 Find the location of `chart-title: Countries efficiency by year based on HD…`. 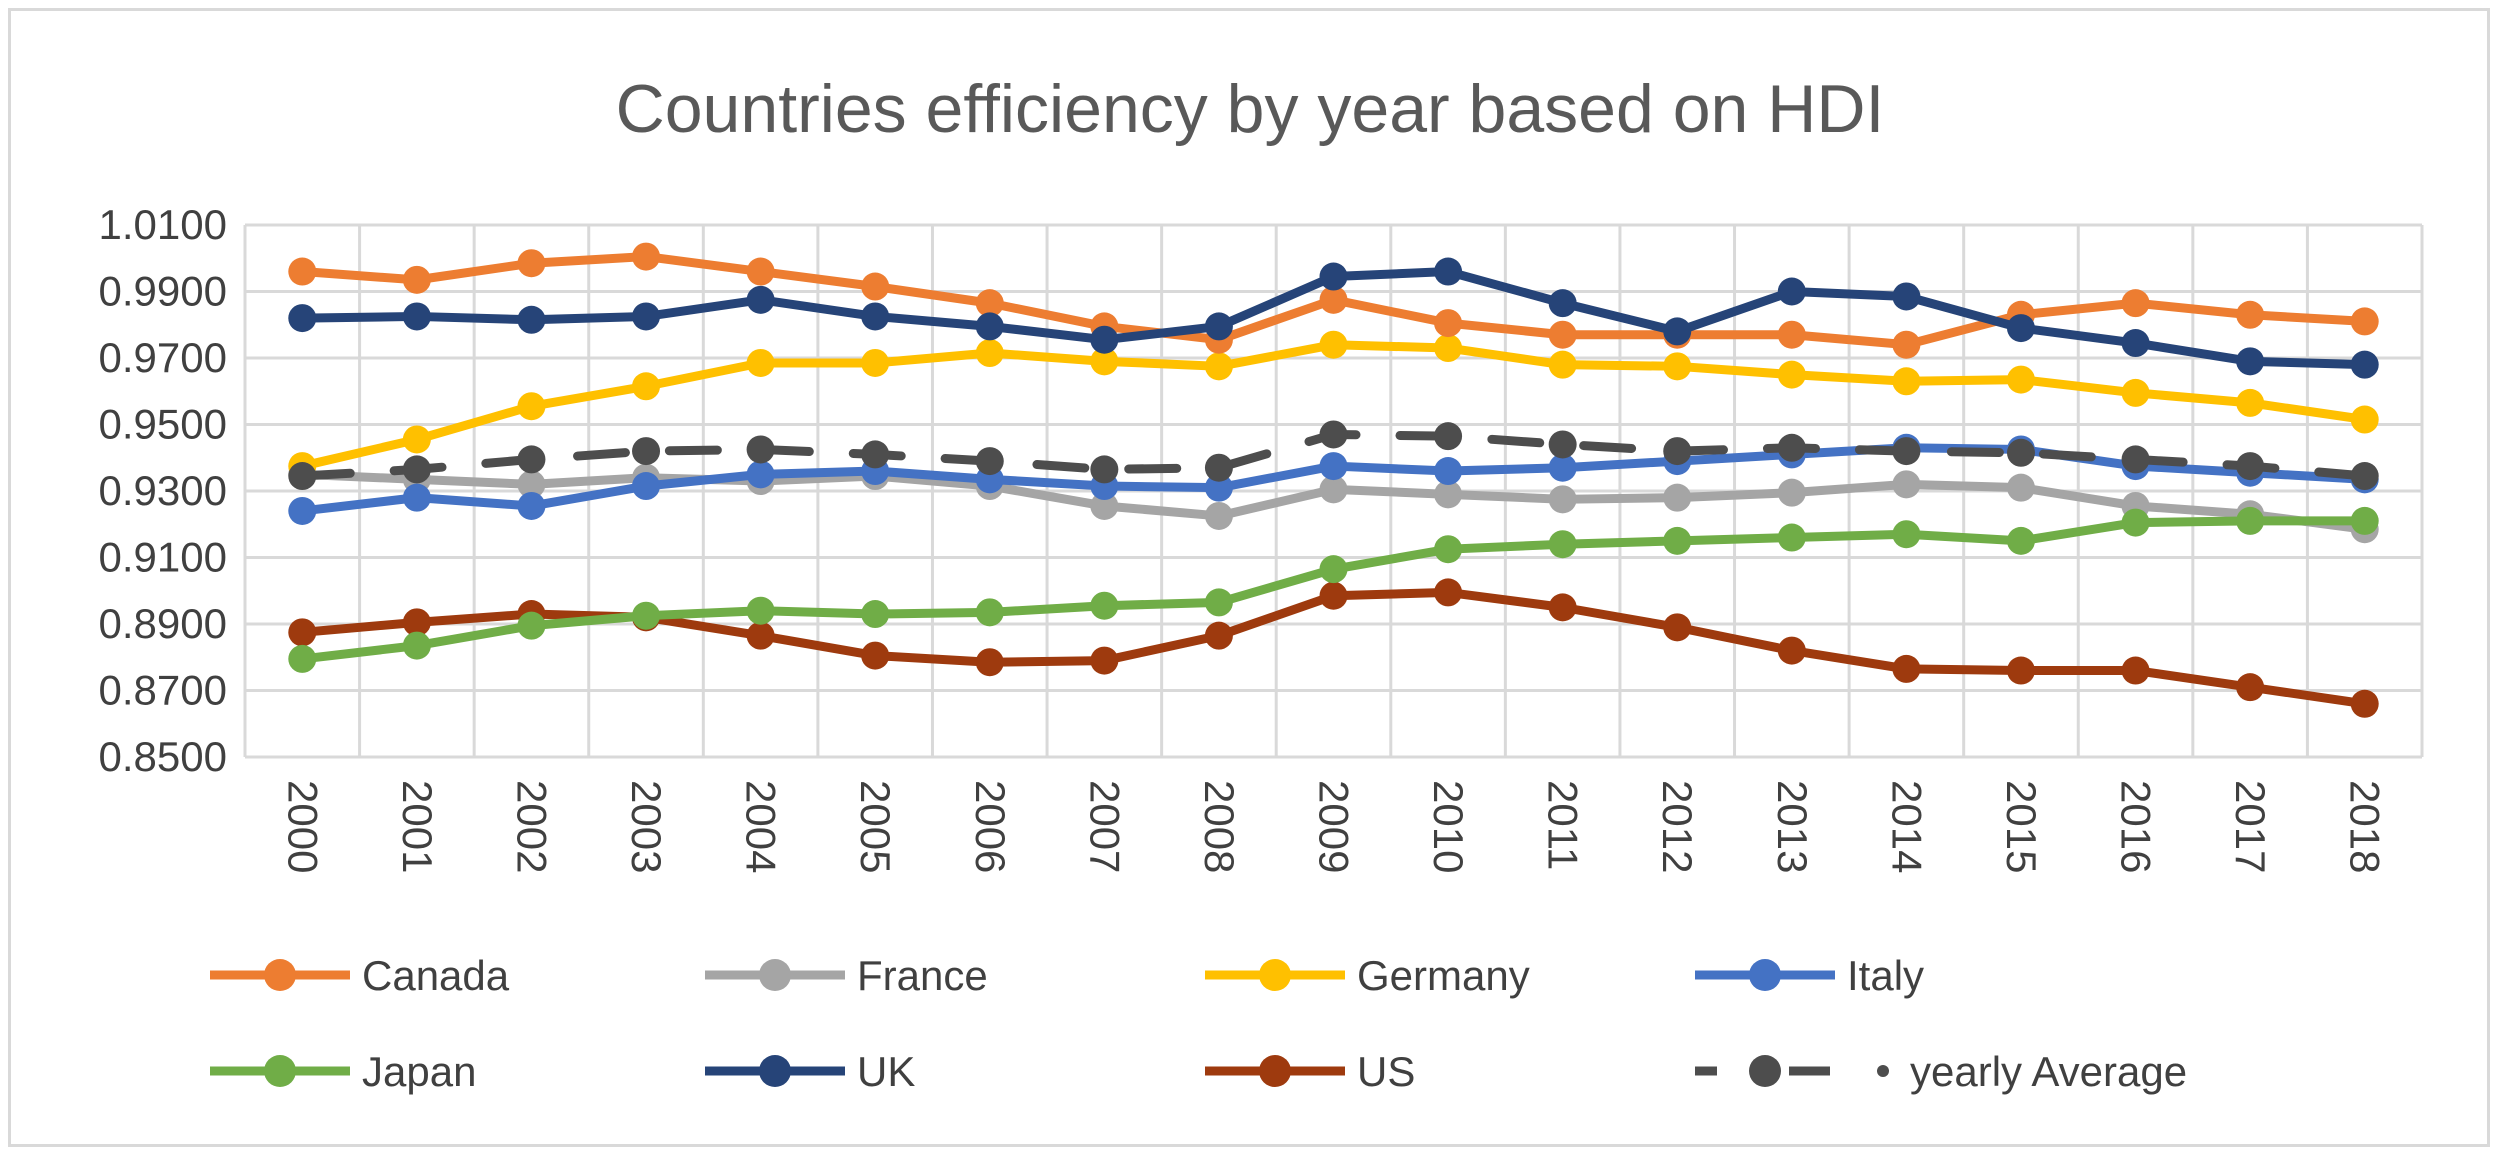

chart-title: Countries efficiency by year based on HD… is located at coordinates (1250, 109).